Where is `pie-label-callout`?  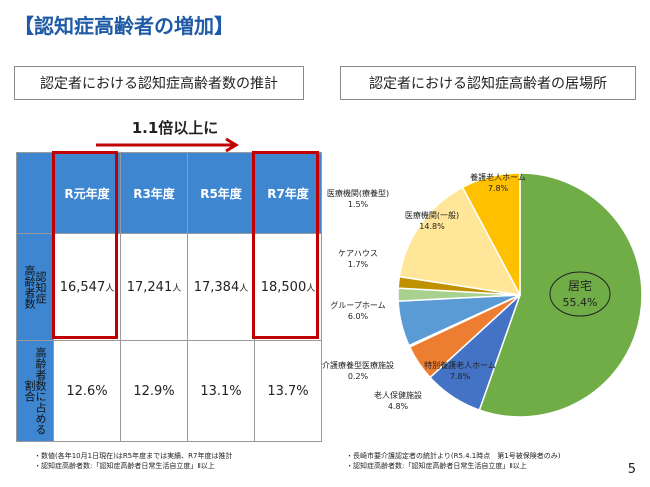 pie-label-callout is located at coordinates (580, 294).